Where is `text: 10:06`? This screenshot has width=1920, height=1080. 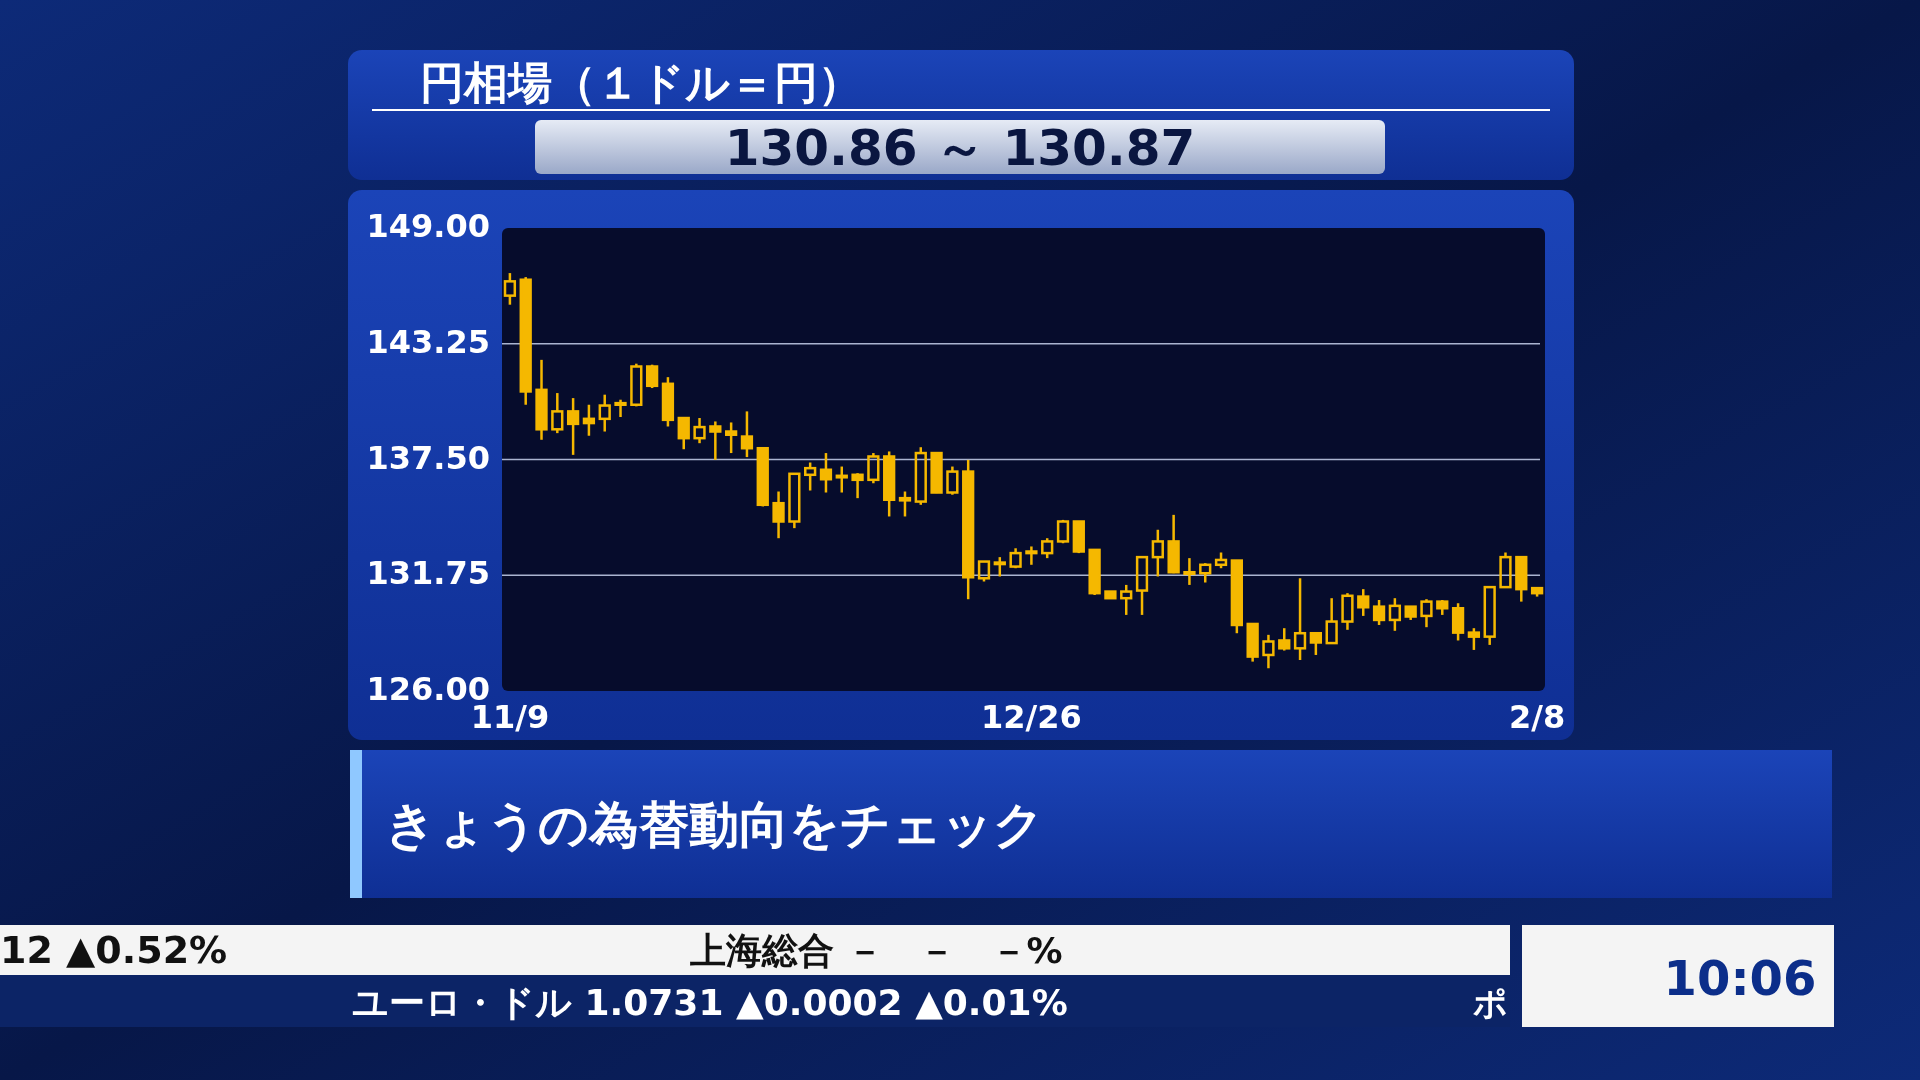 text: 10:06 is located at coordinates (1740, 978).